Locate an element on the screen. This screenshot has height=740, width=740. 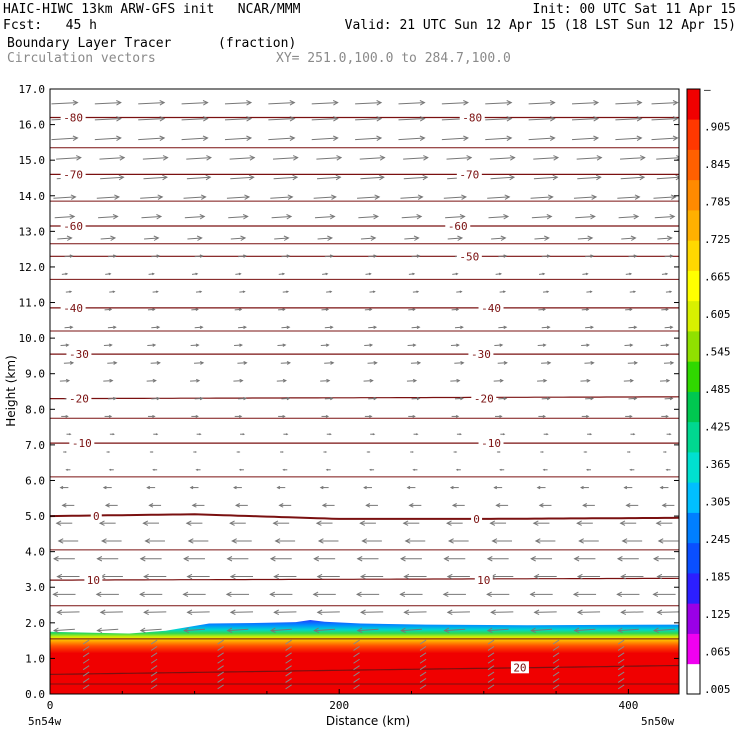
y-tick-label: 1.0 is located at coordinates (35, 658).